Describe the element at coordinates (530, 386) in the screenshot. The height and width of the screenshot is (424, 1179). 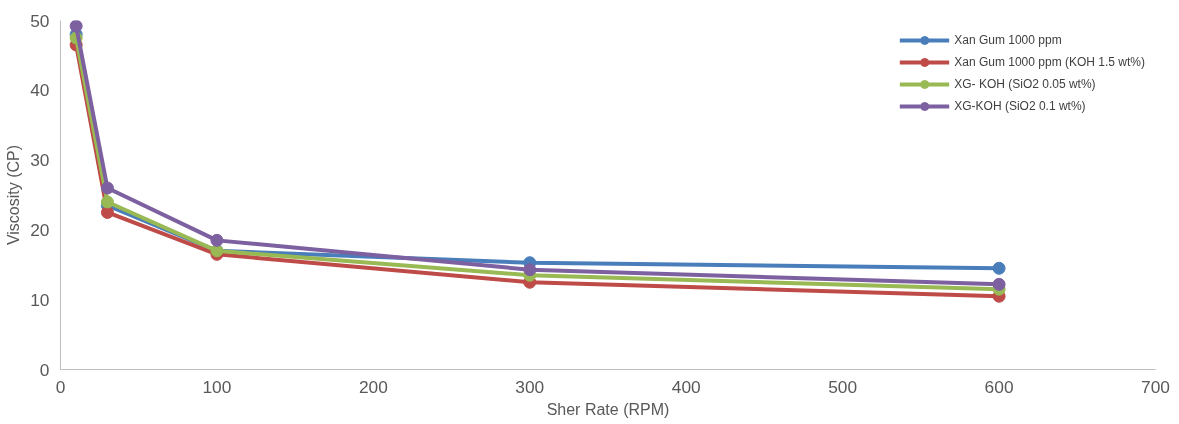
I see `x-tick-label: 300` at that location.